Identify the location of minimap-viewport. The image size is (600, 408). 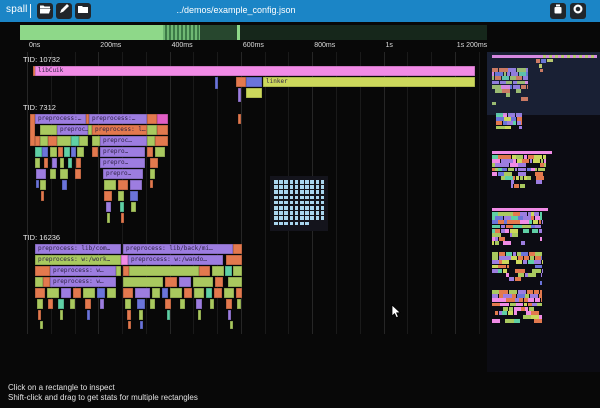
(543, 83).